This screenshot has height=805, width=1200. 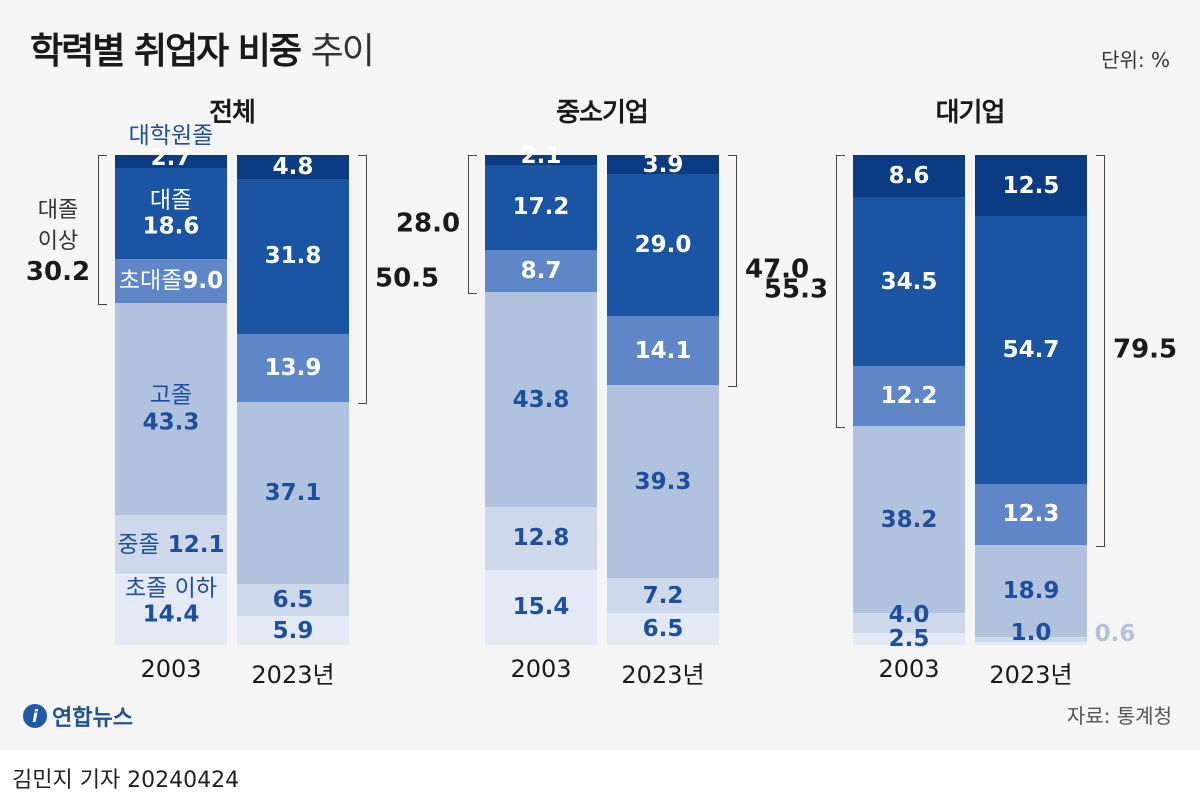 I want to click on data-label: 13.9, so click(x=293, y=368).